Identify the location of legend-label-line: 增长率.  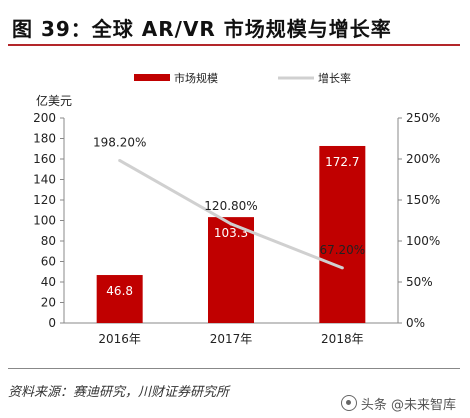
(334, 78).